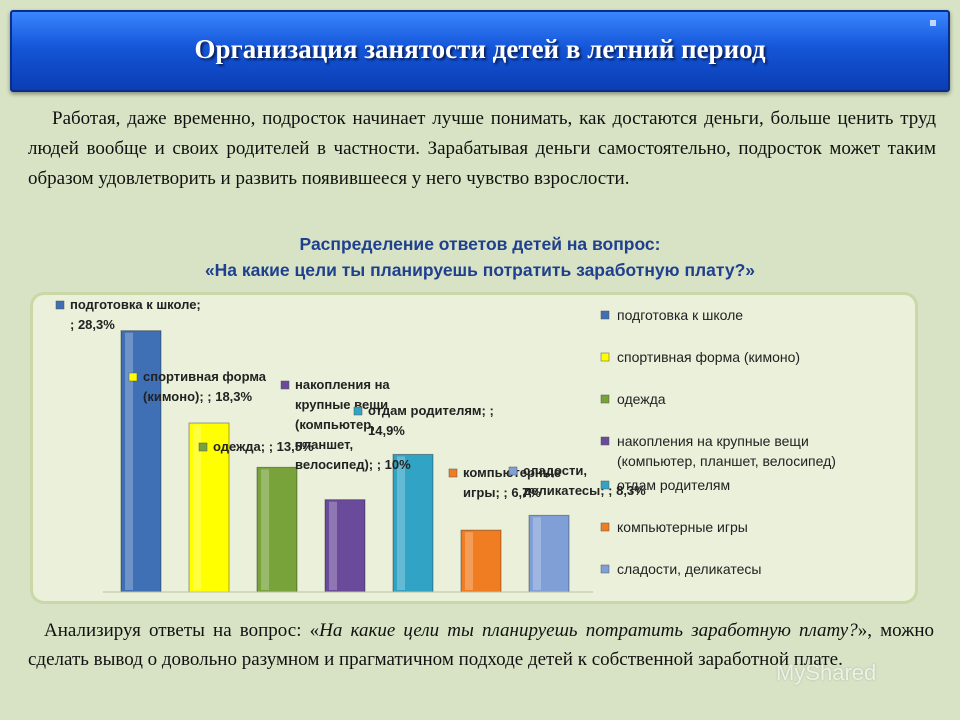 This screenshot has width=960, height=720. What do you see at coordinates (335, 424) in the screenshot?
I see `data-label-4-line-3: (компьютер,` at bounding box center [335, 424].